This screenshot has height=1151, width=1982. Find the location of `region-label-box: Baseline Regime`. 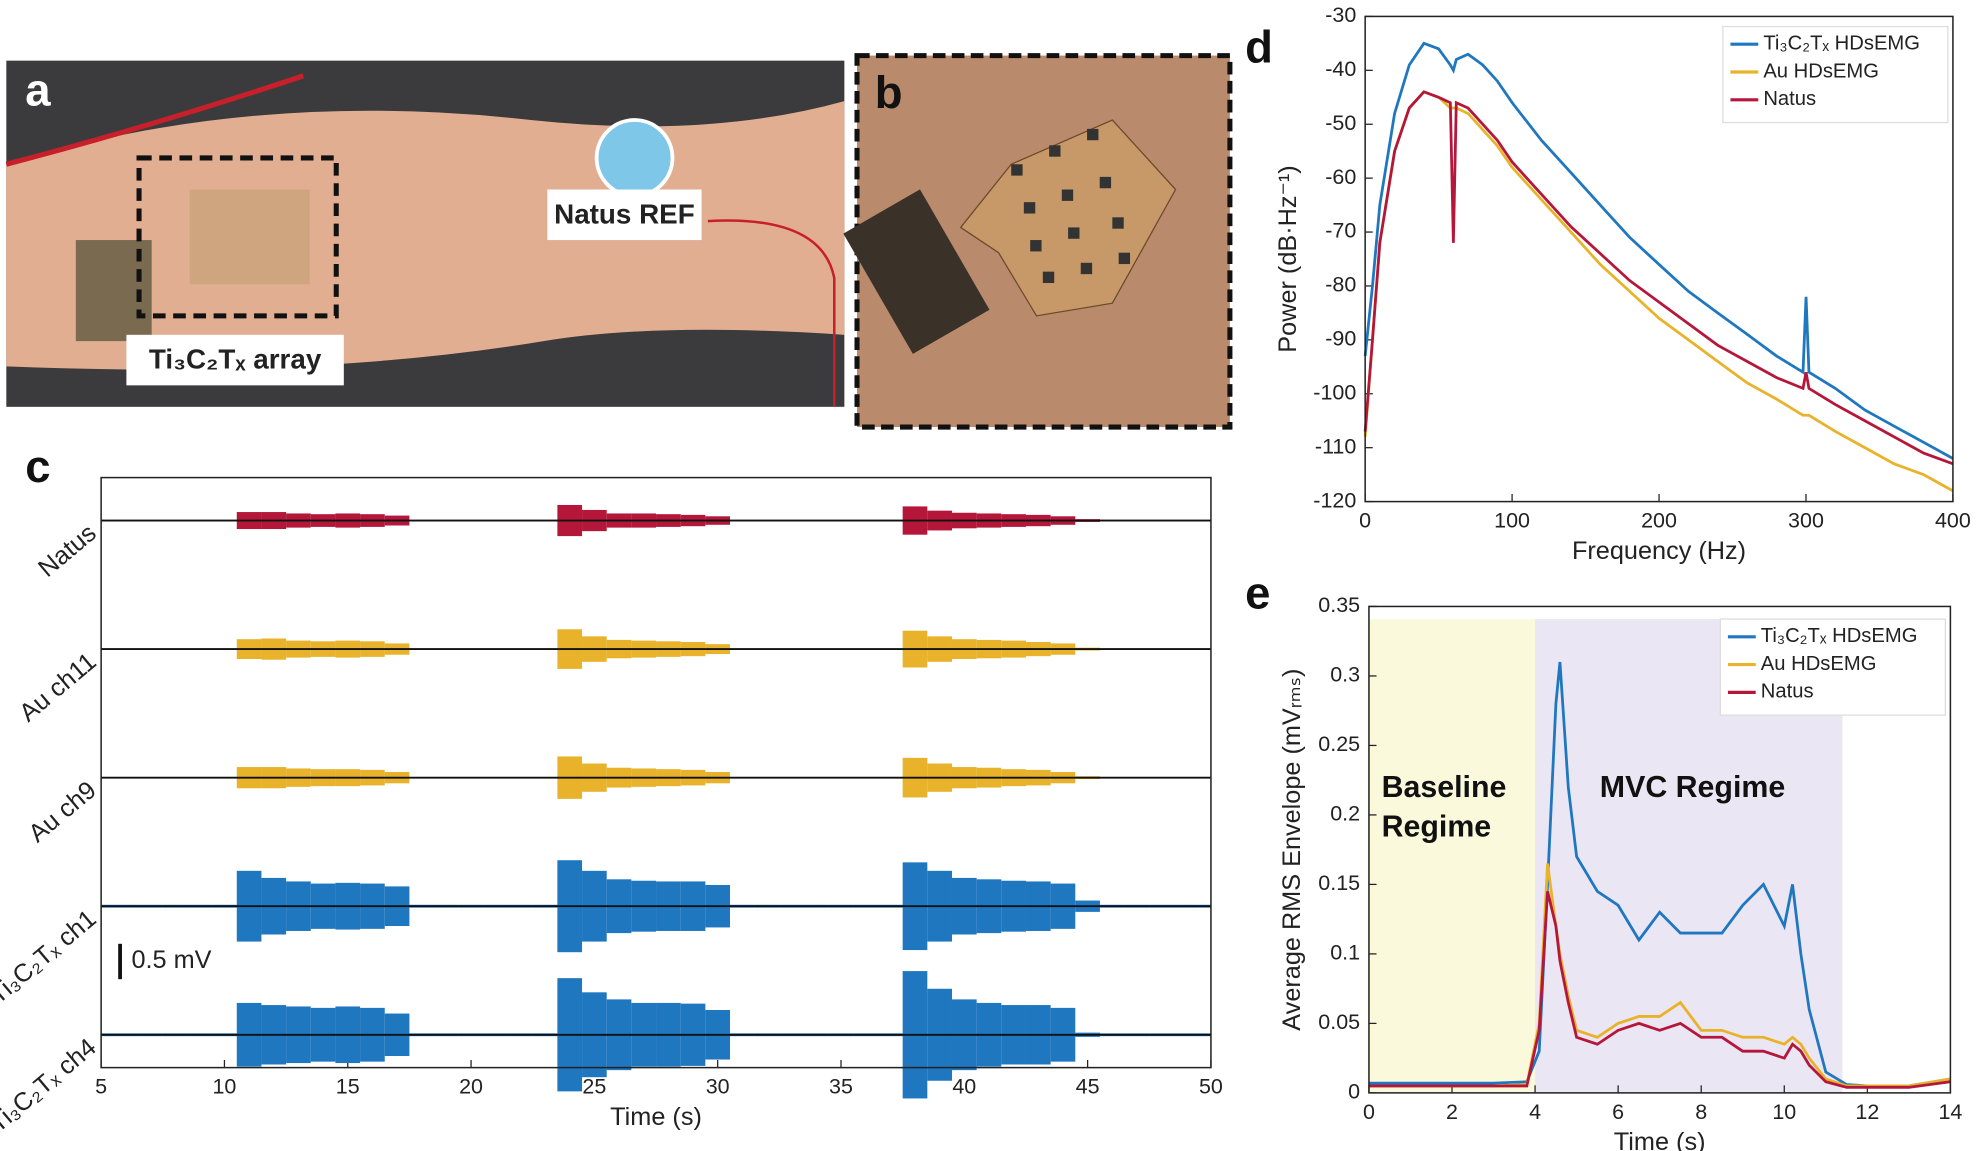

region-label-box: Baseline Regime is located at coordinates (1444, 807).